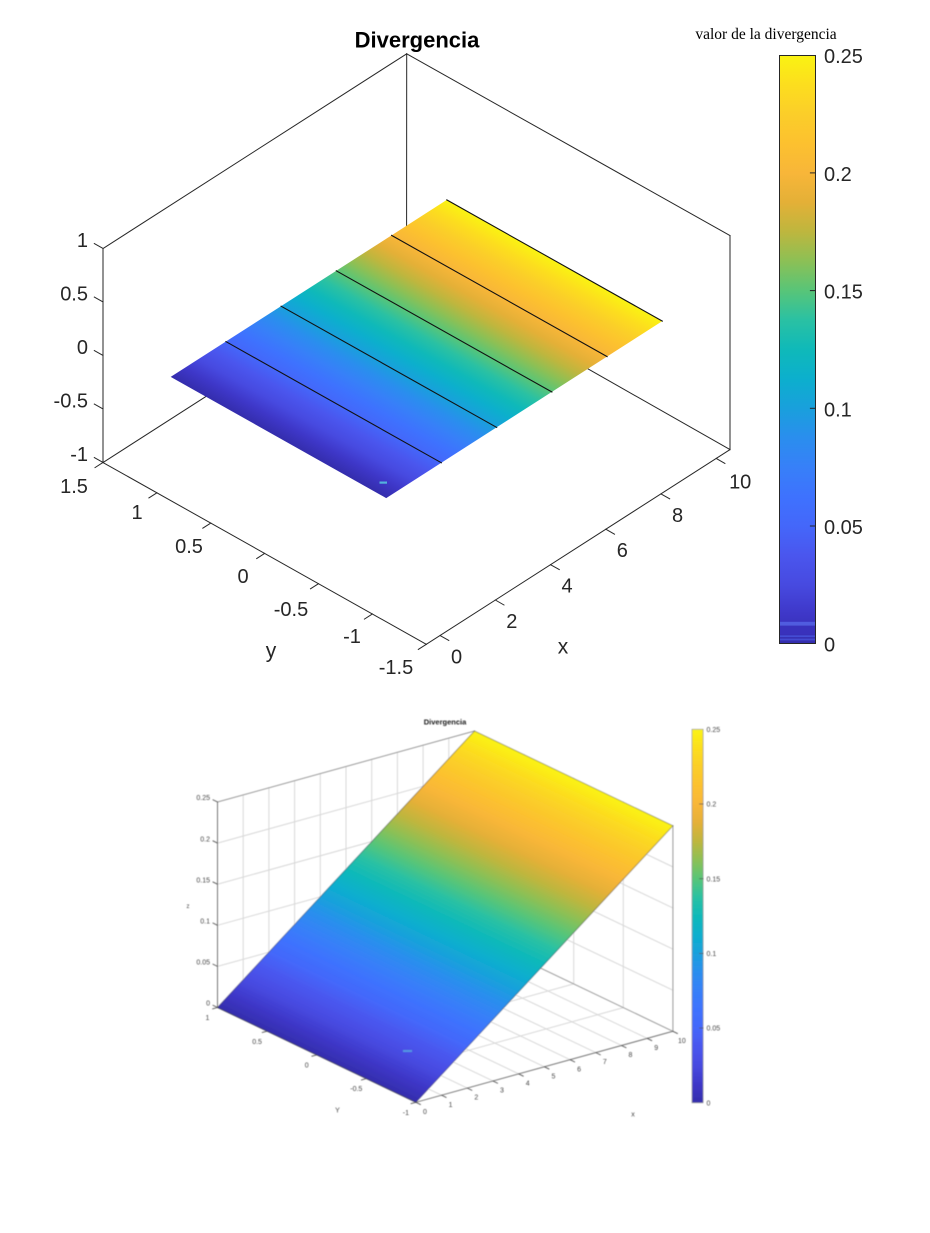 The width and height of the screenshot is (930, 1233). I want to click on svg-text: Y, so click(337, 1111).